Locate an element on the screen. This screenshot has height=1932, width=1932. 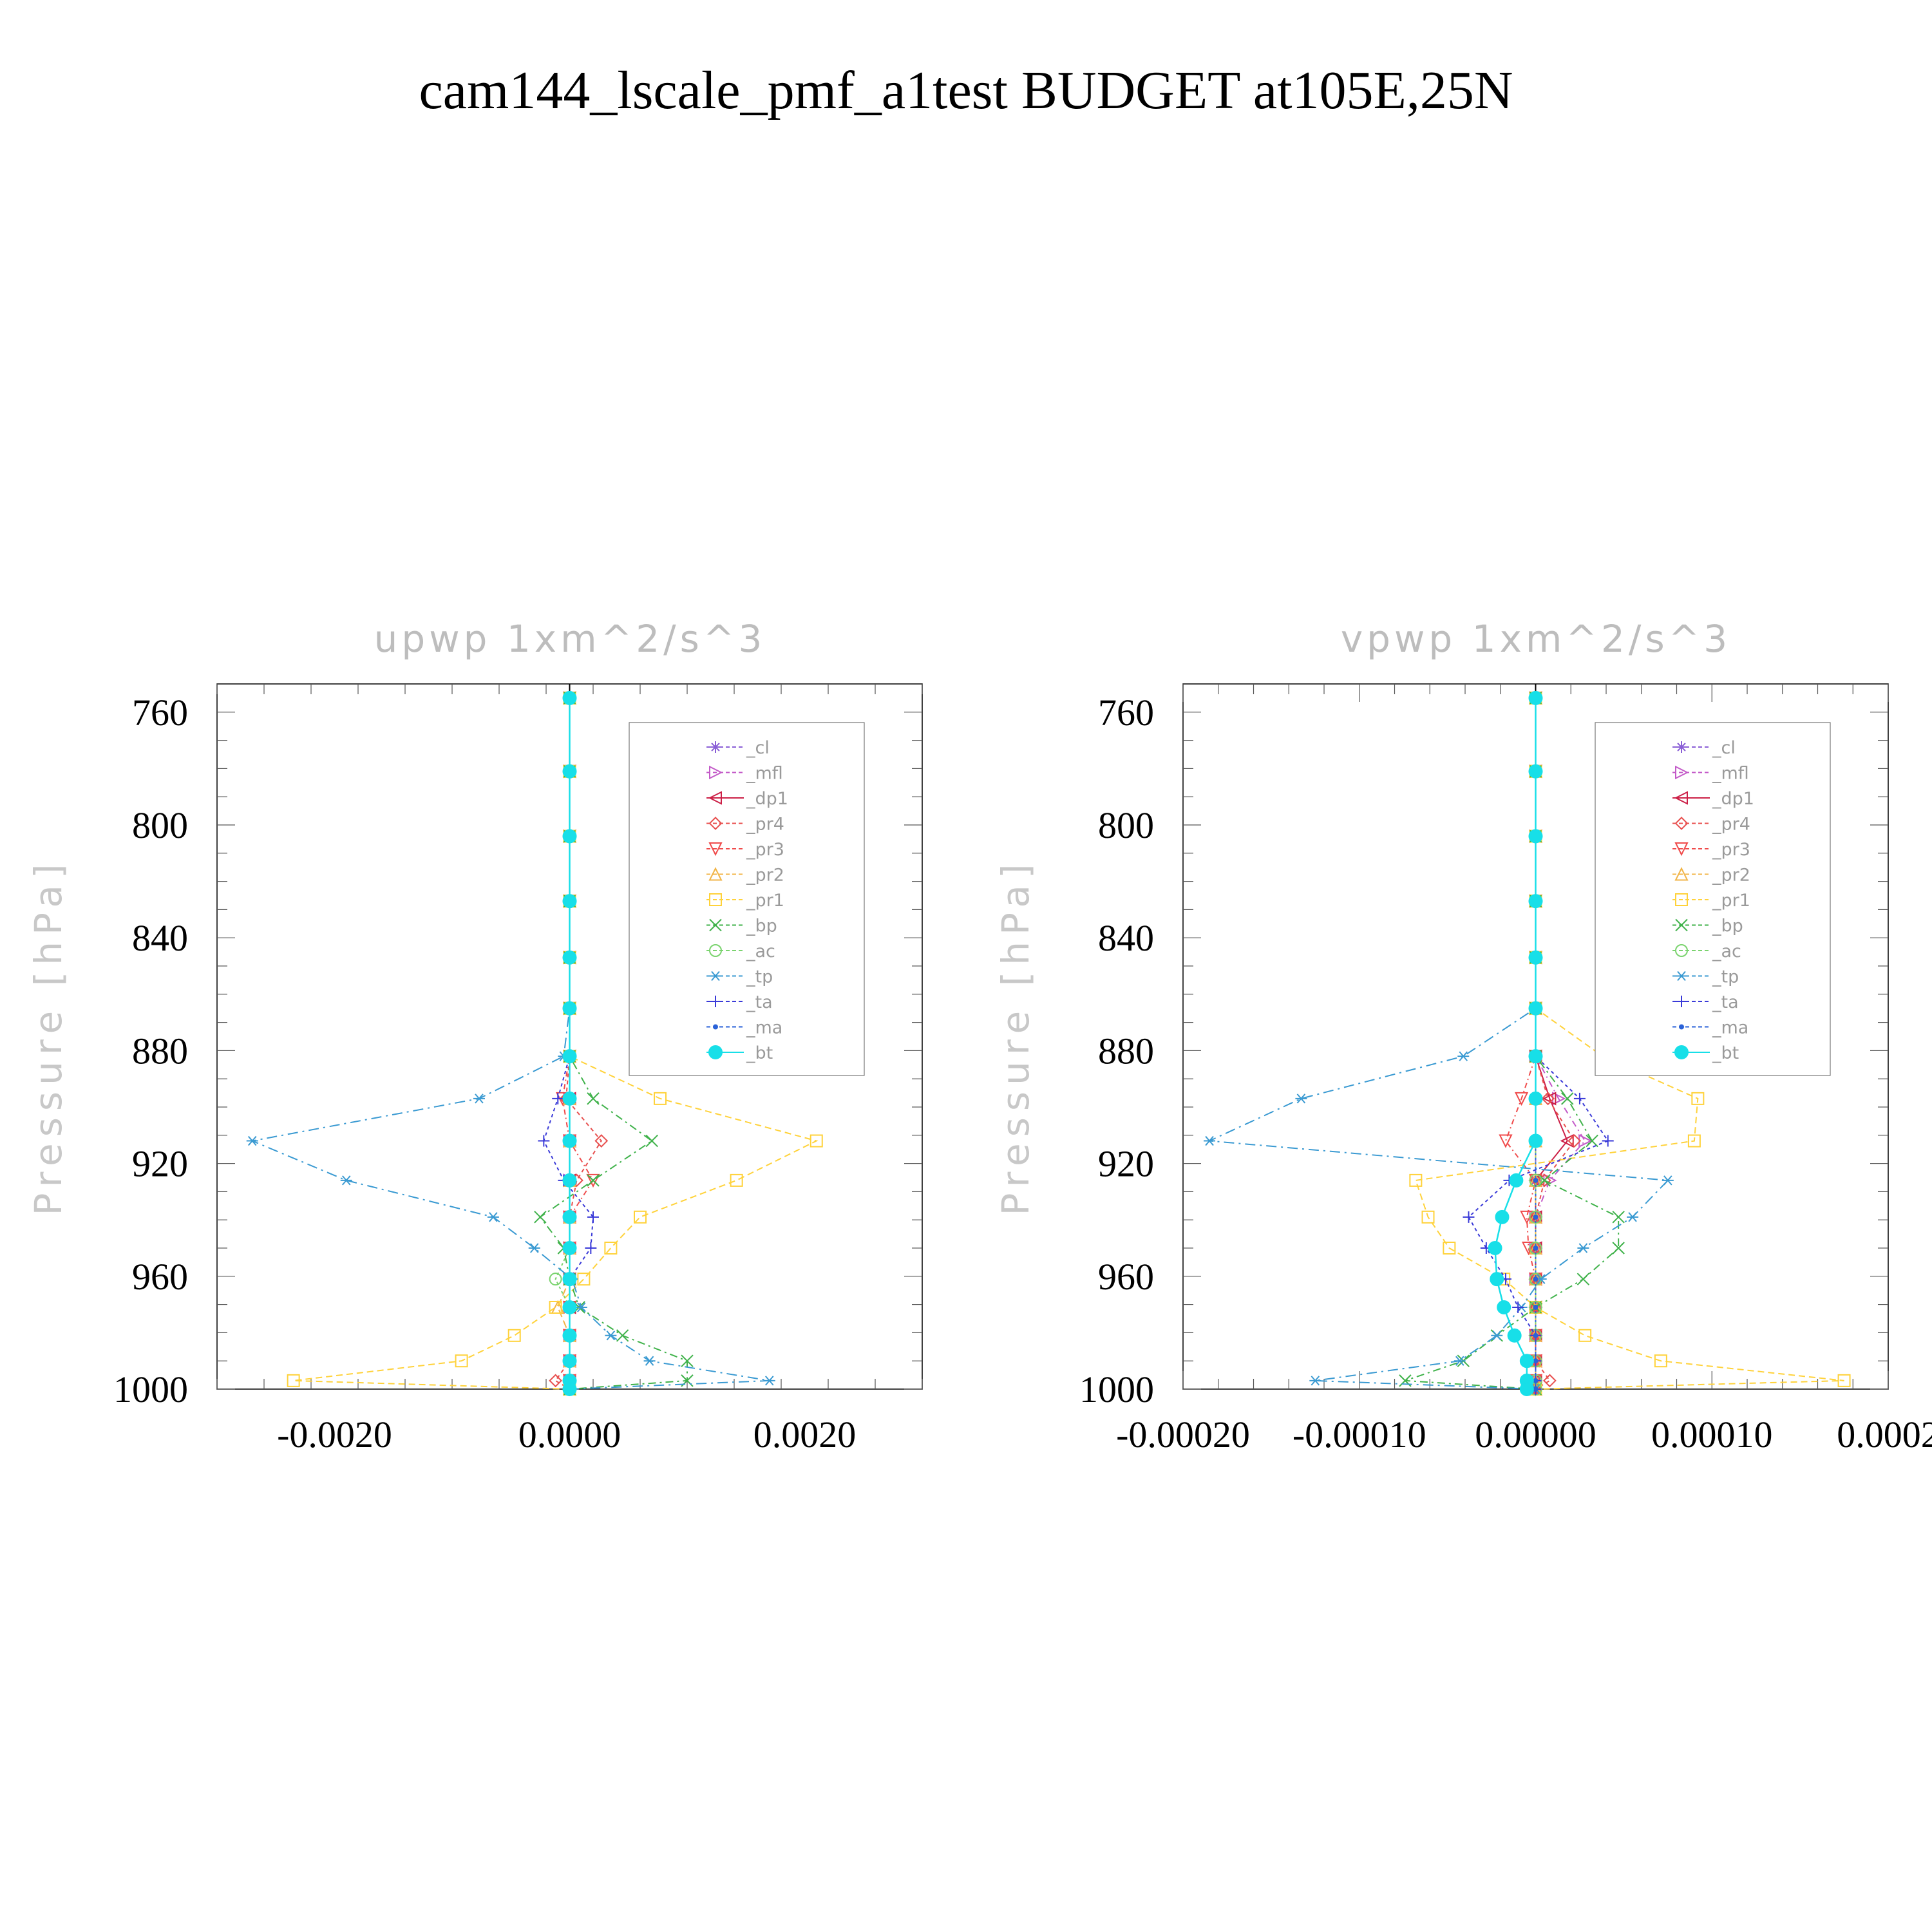
series-bp is located at coordinates (1512, 1044).